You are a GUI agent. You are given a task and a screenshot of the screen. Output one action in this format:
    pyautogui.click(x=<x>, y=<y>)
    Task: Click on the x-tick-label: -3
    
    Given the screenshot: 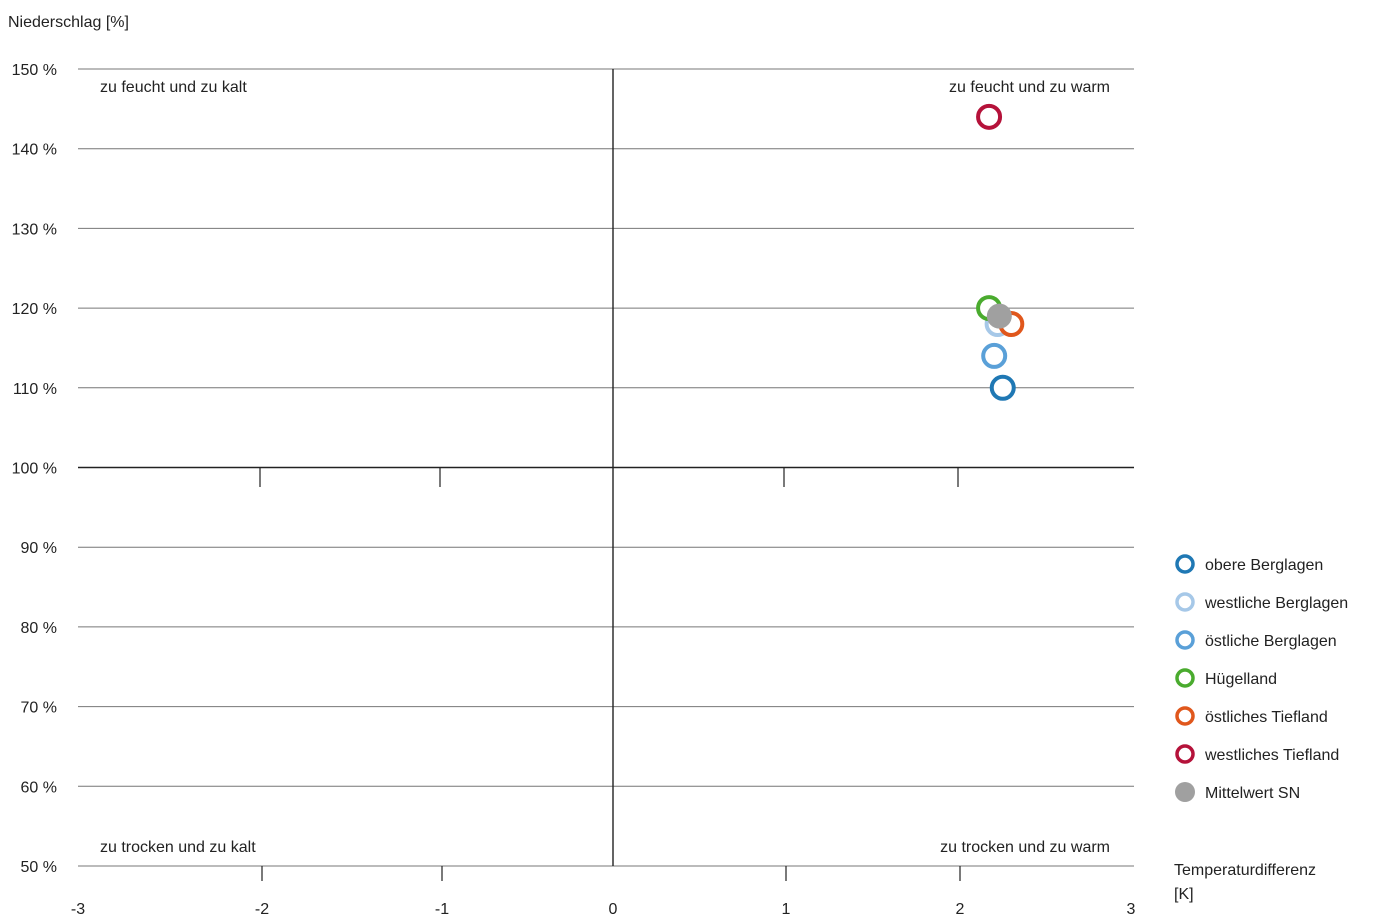 What is the action you would take?
    pyautogui.click(x=78, y=909)
    